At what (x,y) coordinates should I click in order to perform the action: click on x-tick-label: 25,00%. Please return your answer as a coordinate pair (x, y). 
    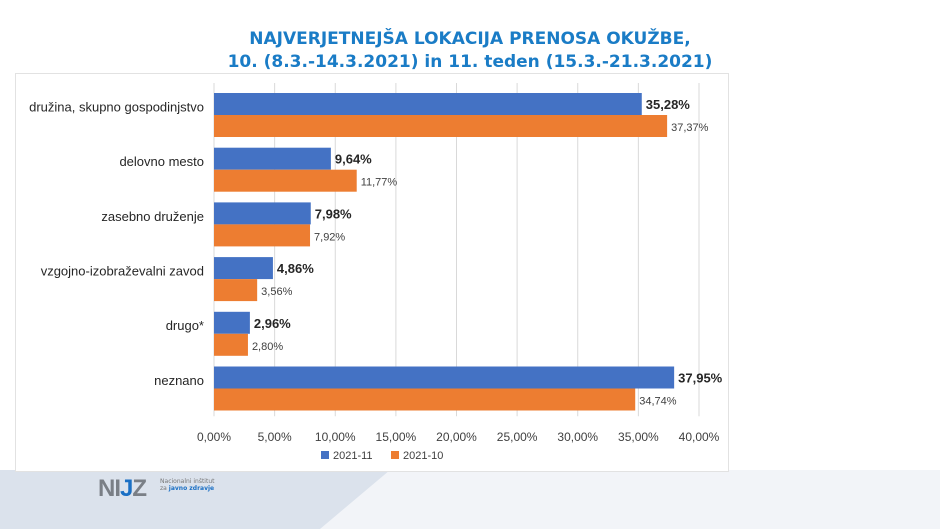
    Looking at the image, I should click on (517, 437).